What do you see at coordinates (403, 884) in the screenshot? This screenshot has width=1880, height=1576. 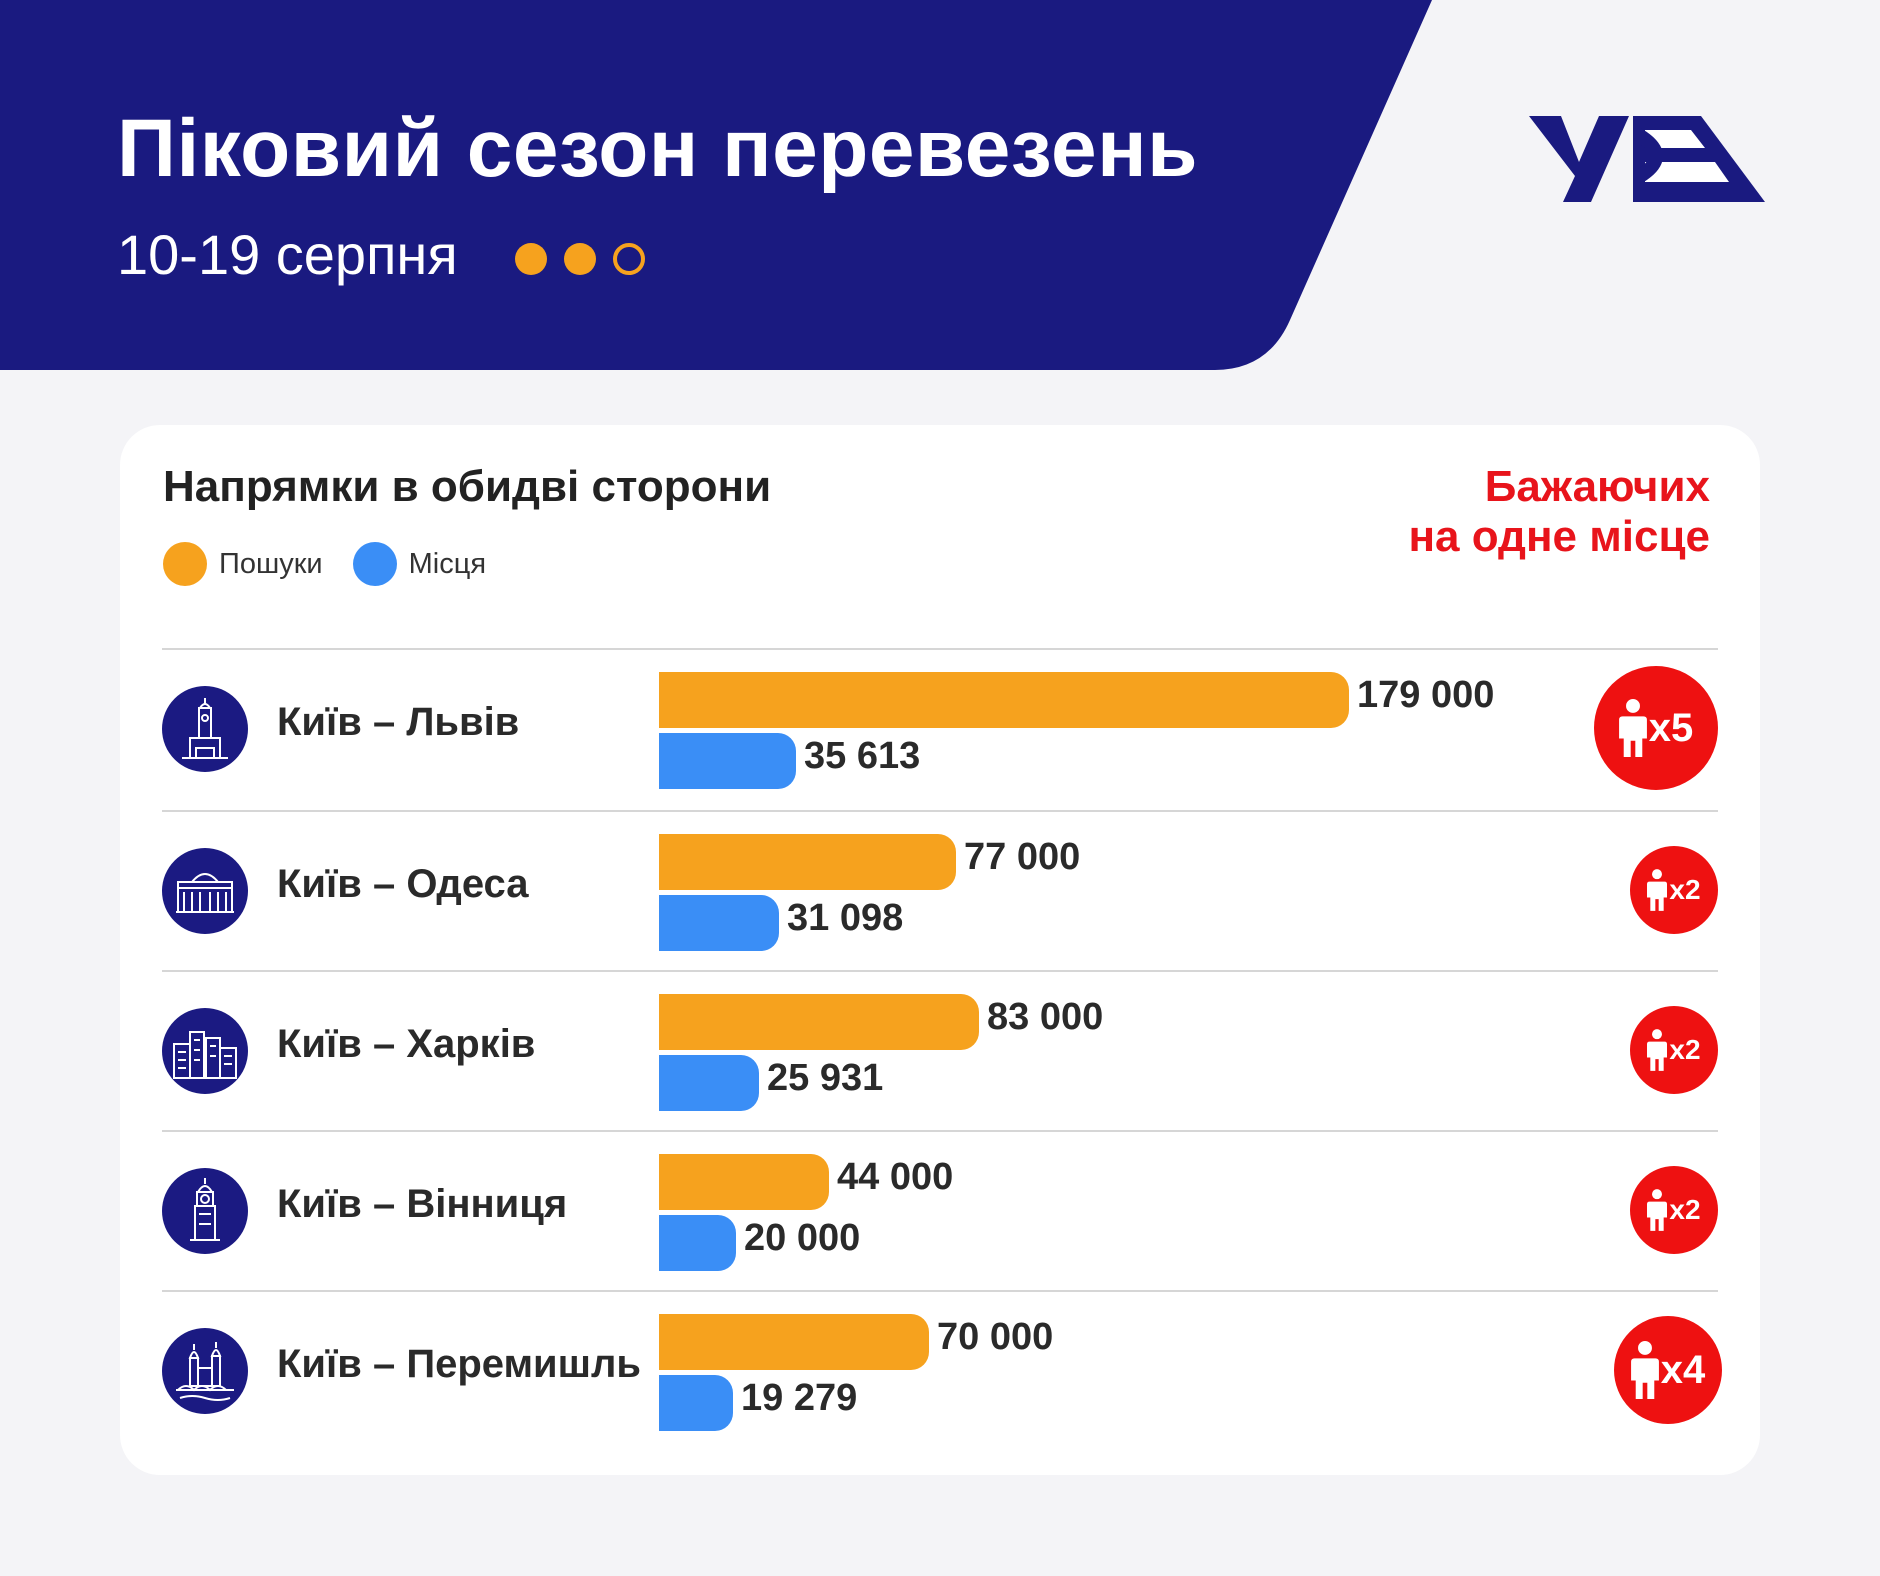 I see `route-label: Київ – Одеса` at bounding box center [403, 884].